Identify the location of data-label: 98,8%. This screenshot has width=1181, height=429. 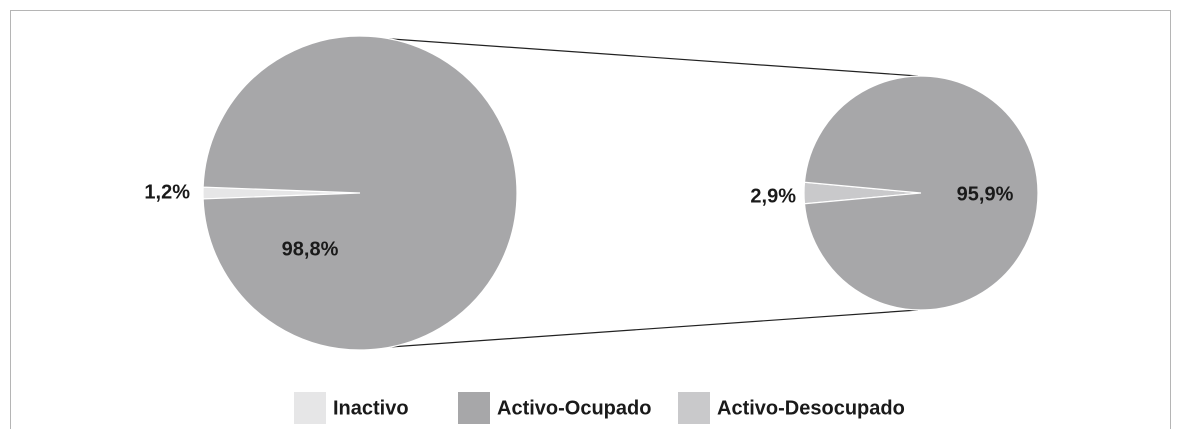
(310, 249).